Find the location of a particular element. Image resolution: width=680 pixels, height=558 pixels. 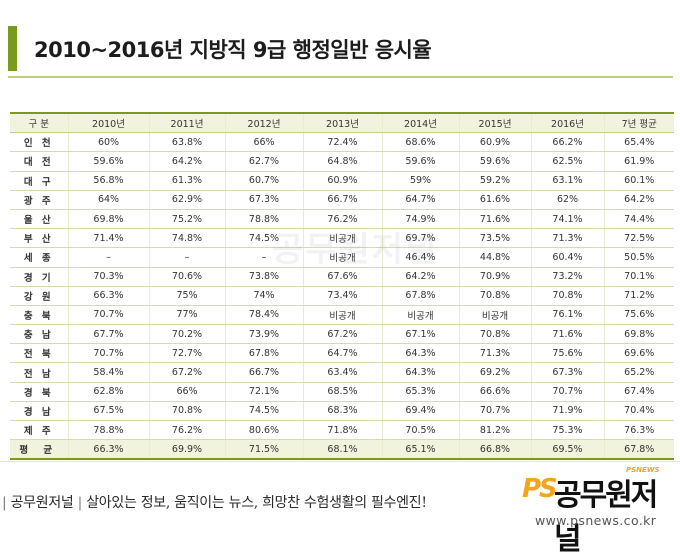

region-label: 경 북 is located at coordinates (39, 392).